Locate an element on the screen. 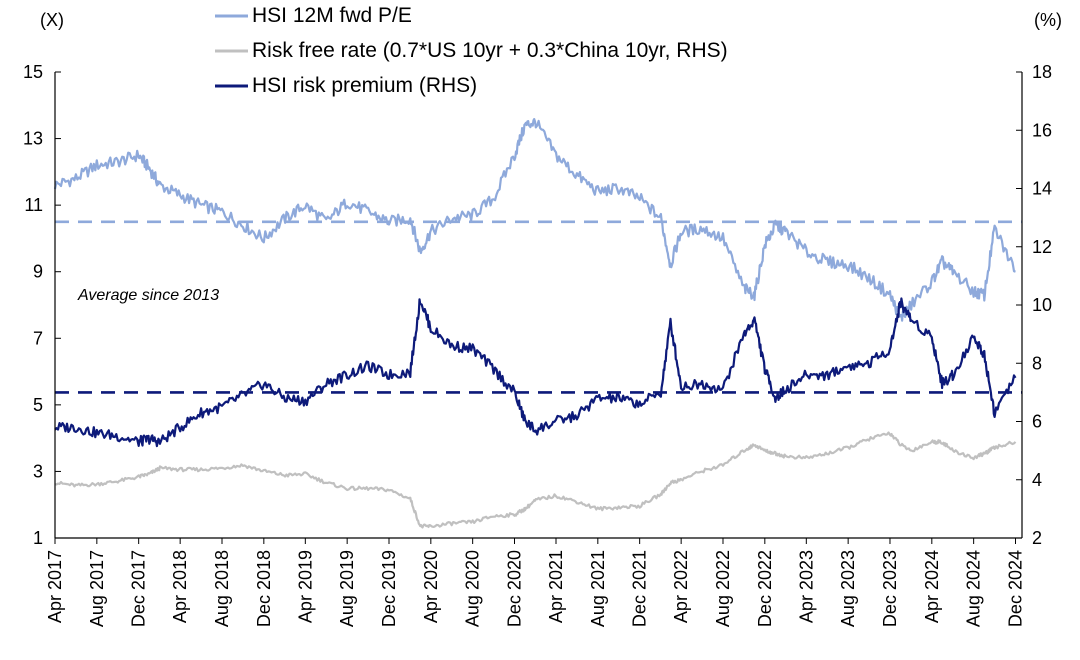 The image size is (1080, 660). x-tick-label: Aug 2021 is located at coordinates (598, 588).